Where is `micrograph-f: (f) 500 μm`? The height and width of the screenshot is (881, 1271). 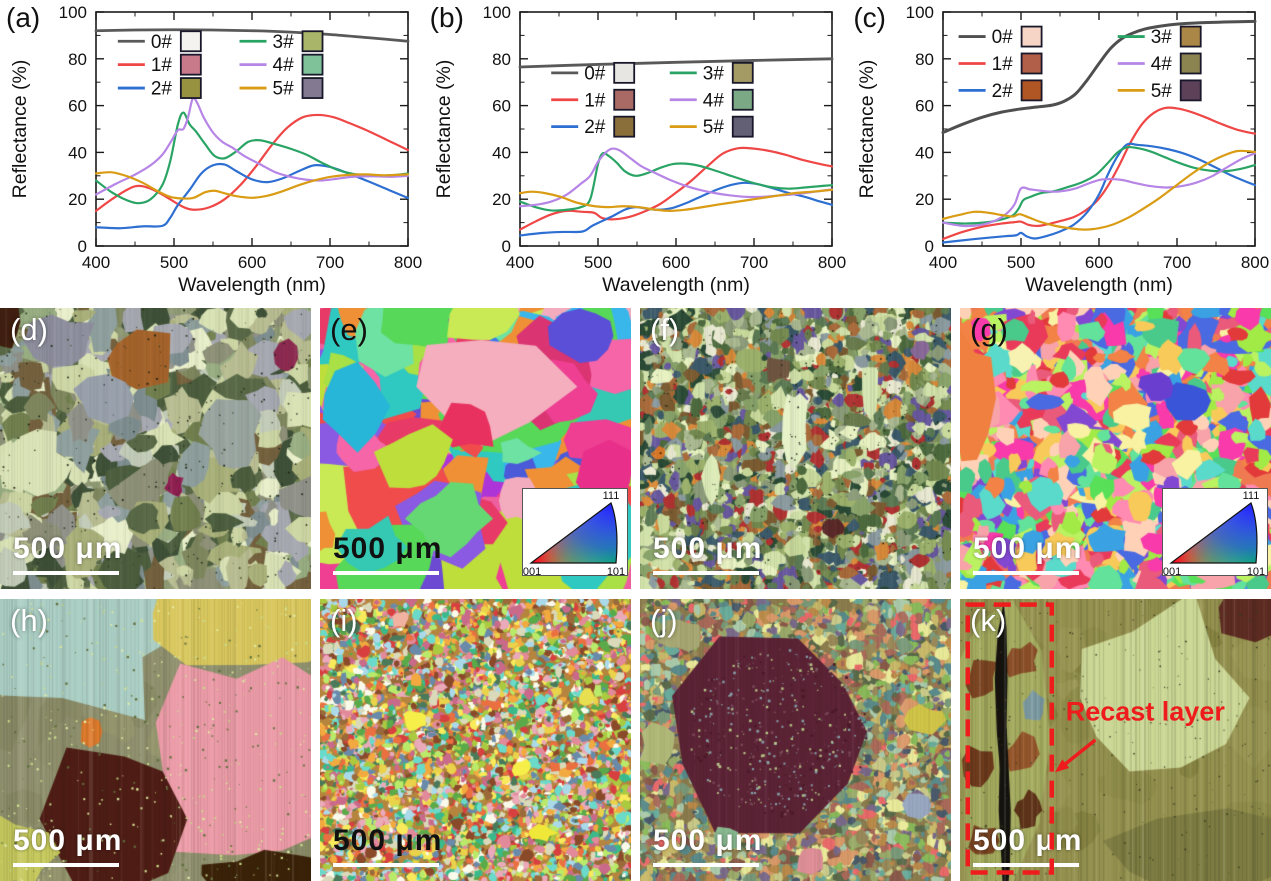 micrograph-f: (f) 500 μm is located at coordinates (795, 448).